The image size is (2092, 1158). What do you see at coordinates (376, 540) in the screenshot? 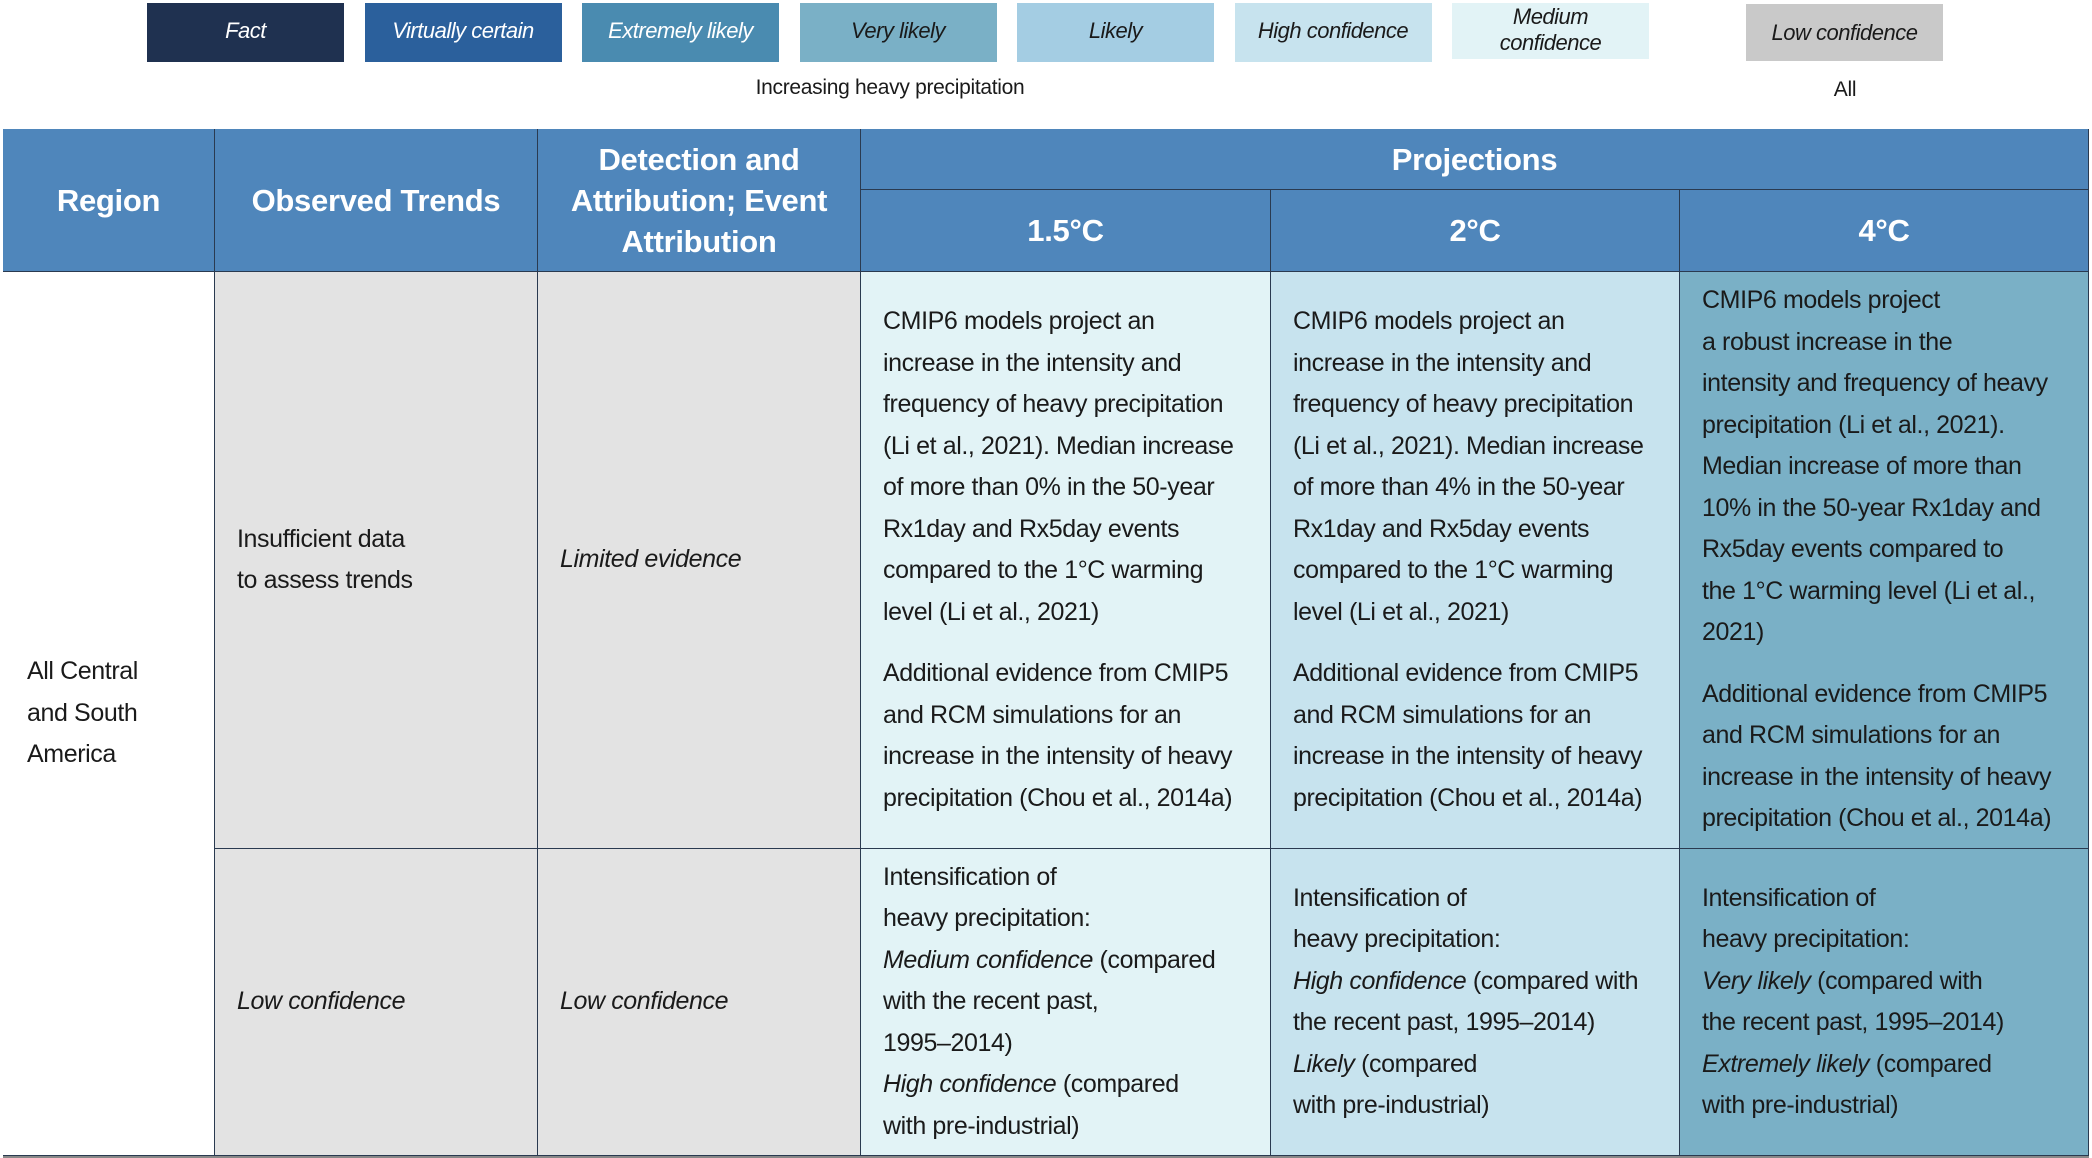
I see `text-line: Insufficient data` at bounding box center [376, 540].